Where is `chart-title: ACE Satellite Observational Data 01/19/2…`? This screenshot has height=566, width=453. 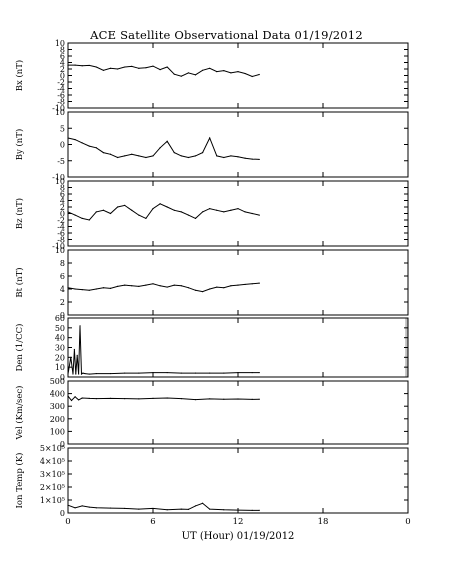
chart-title: ACE Satellite Observational Data 01/19/2… is located at coordinates (226, 35).